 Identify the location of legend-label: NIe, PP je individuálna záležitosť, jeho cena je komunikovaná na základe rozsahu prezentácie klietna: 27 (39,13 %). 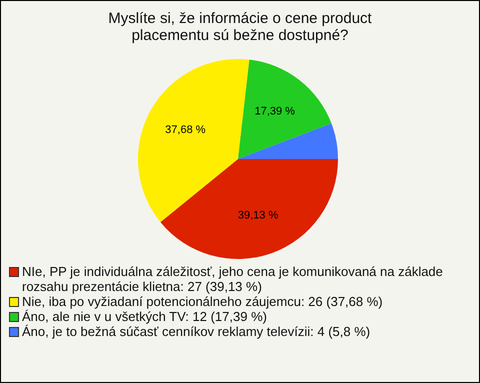
(233, 279).